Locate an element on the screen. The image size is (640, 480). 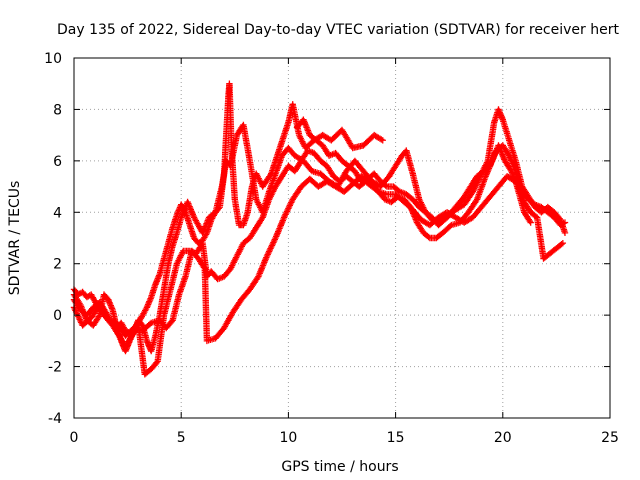
y-tick-label: 8 is located at coordinates (57, 110).